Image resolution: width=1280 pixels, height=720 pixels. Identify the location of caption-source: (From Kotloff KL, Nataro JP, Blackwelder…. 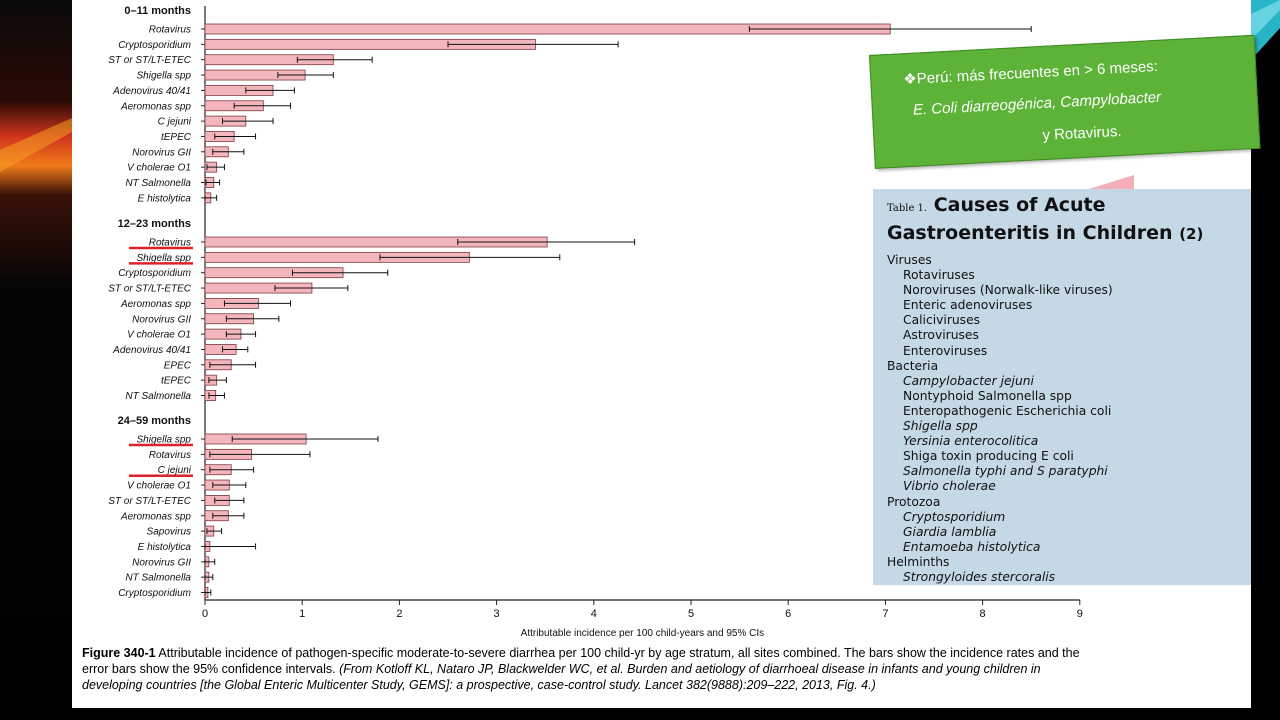
(561, 677).